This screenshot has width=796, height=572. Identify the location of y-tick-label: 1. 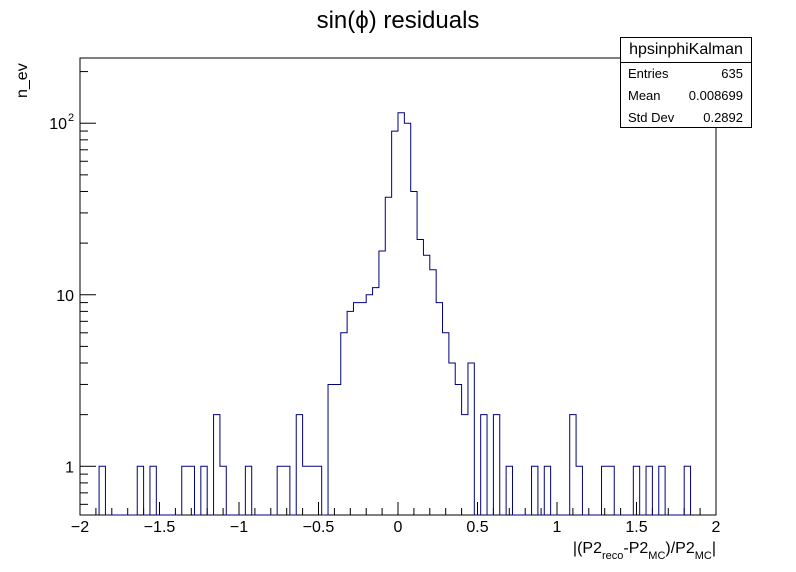
(69, 467).